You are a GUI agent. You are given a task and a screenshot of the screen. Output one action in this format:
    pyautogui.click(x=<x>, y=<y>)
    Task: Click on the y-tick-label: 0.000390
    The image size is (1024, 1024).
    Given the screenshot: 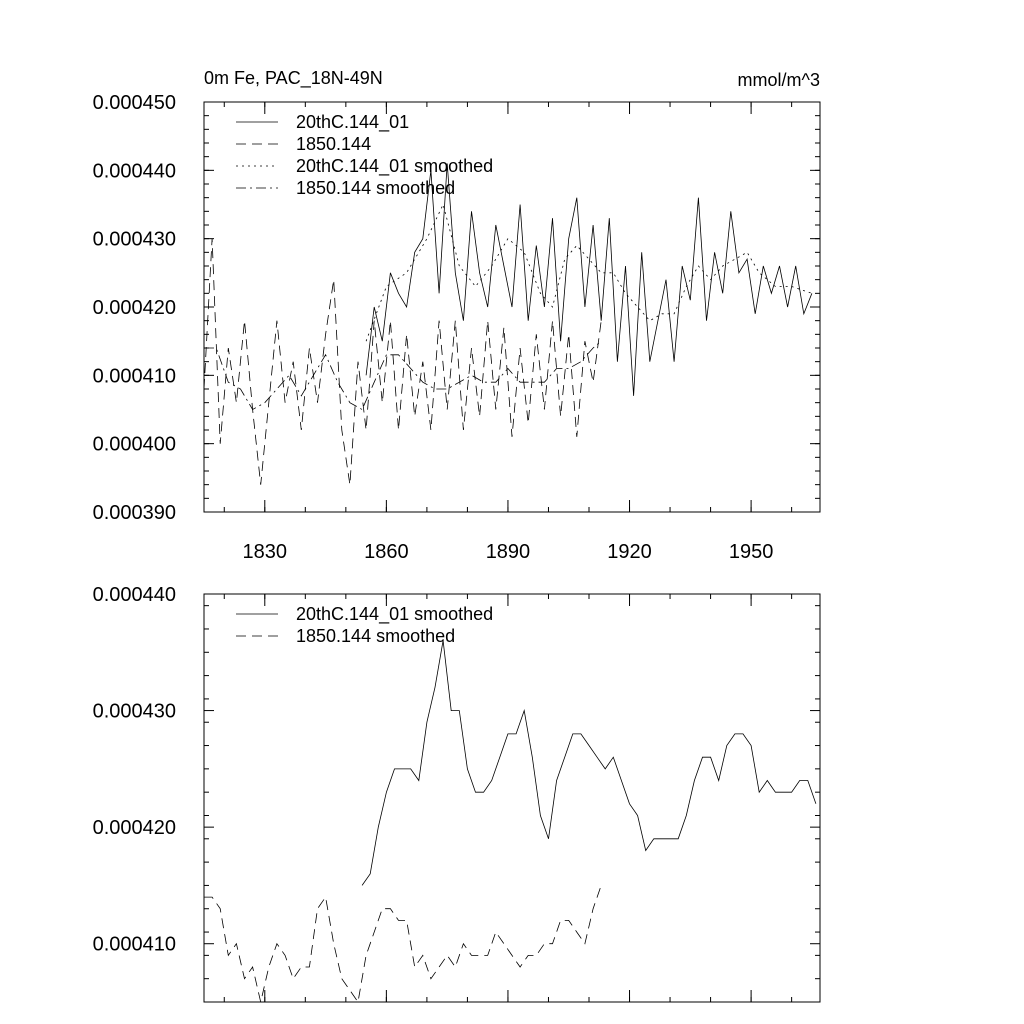 What is the action you would take?
    pyautogui.click(x=134, y=513)
    